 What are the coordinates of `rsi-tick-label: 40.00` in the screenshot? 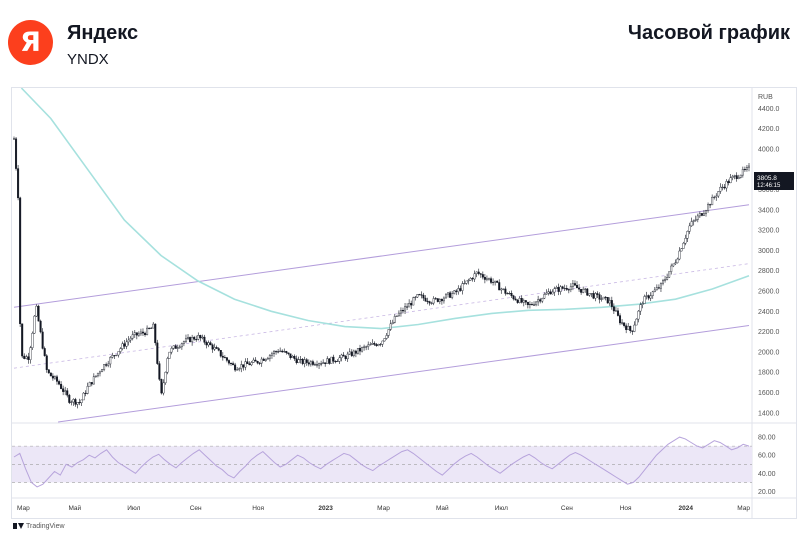 It's located at (767, 474).